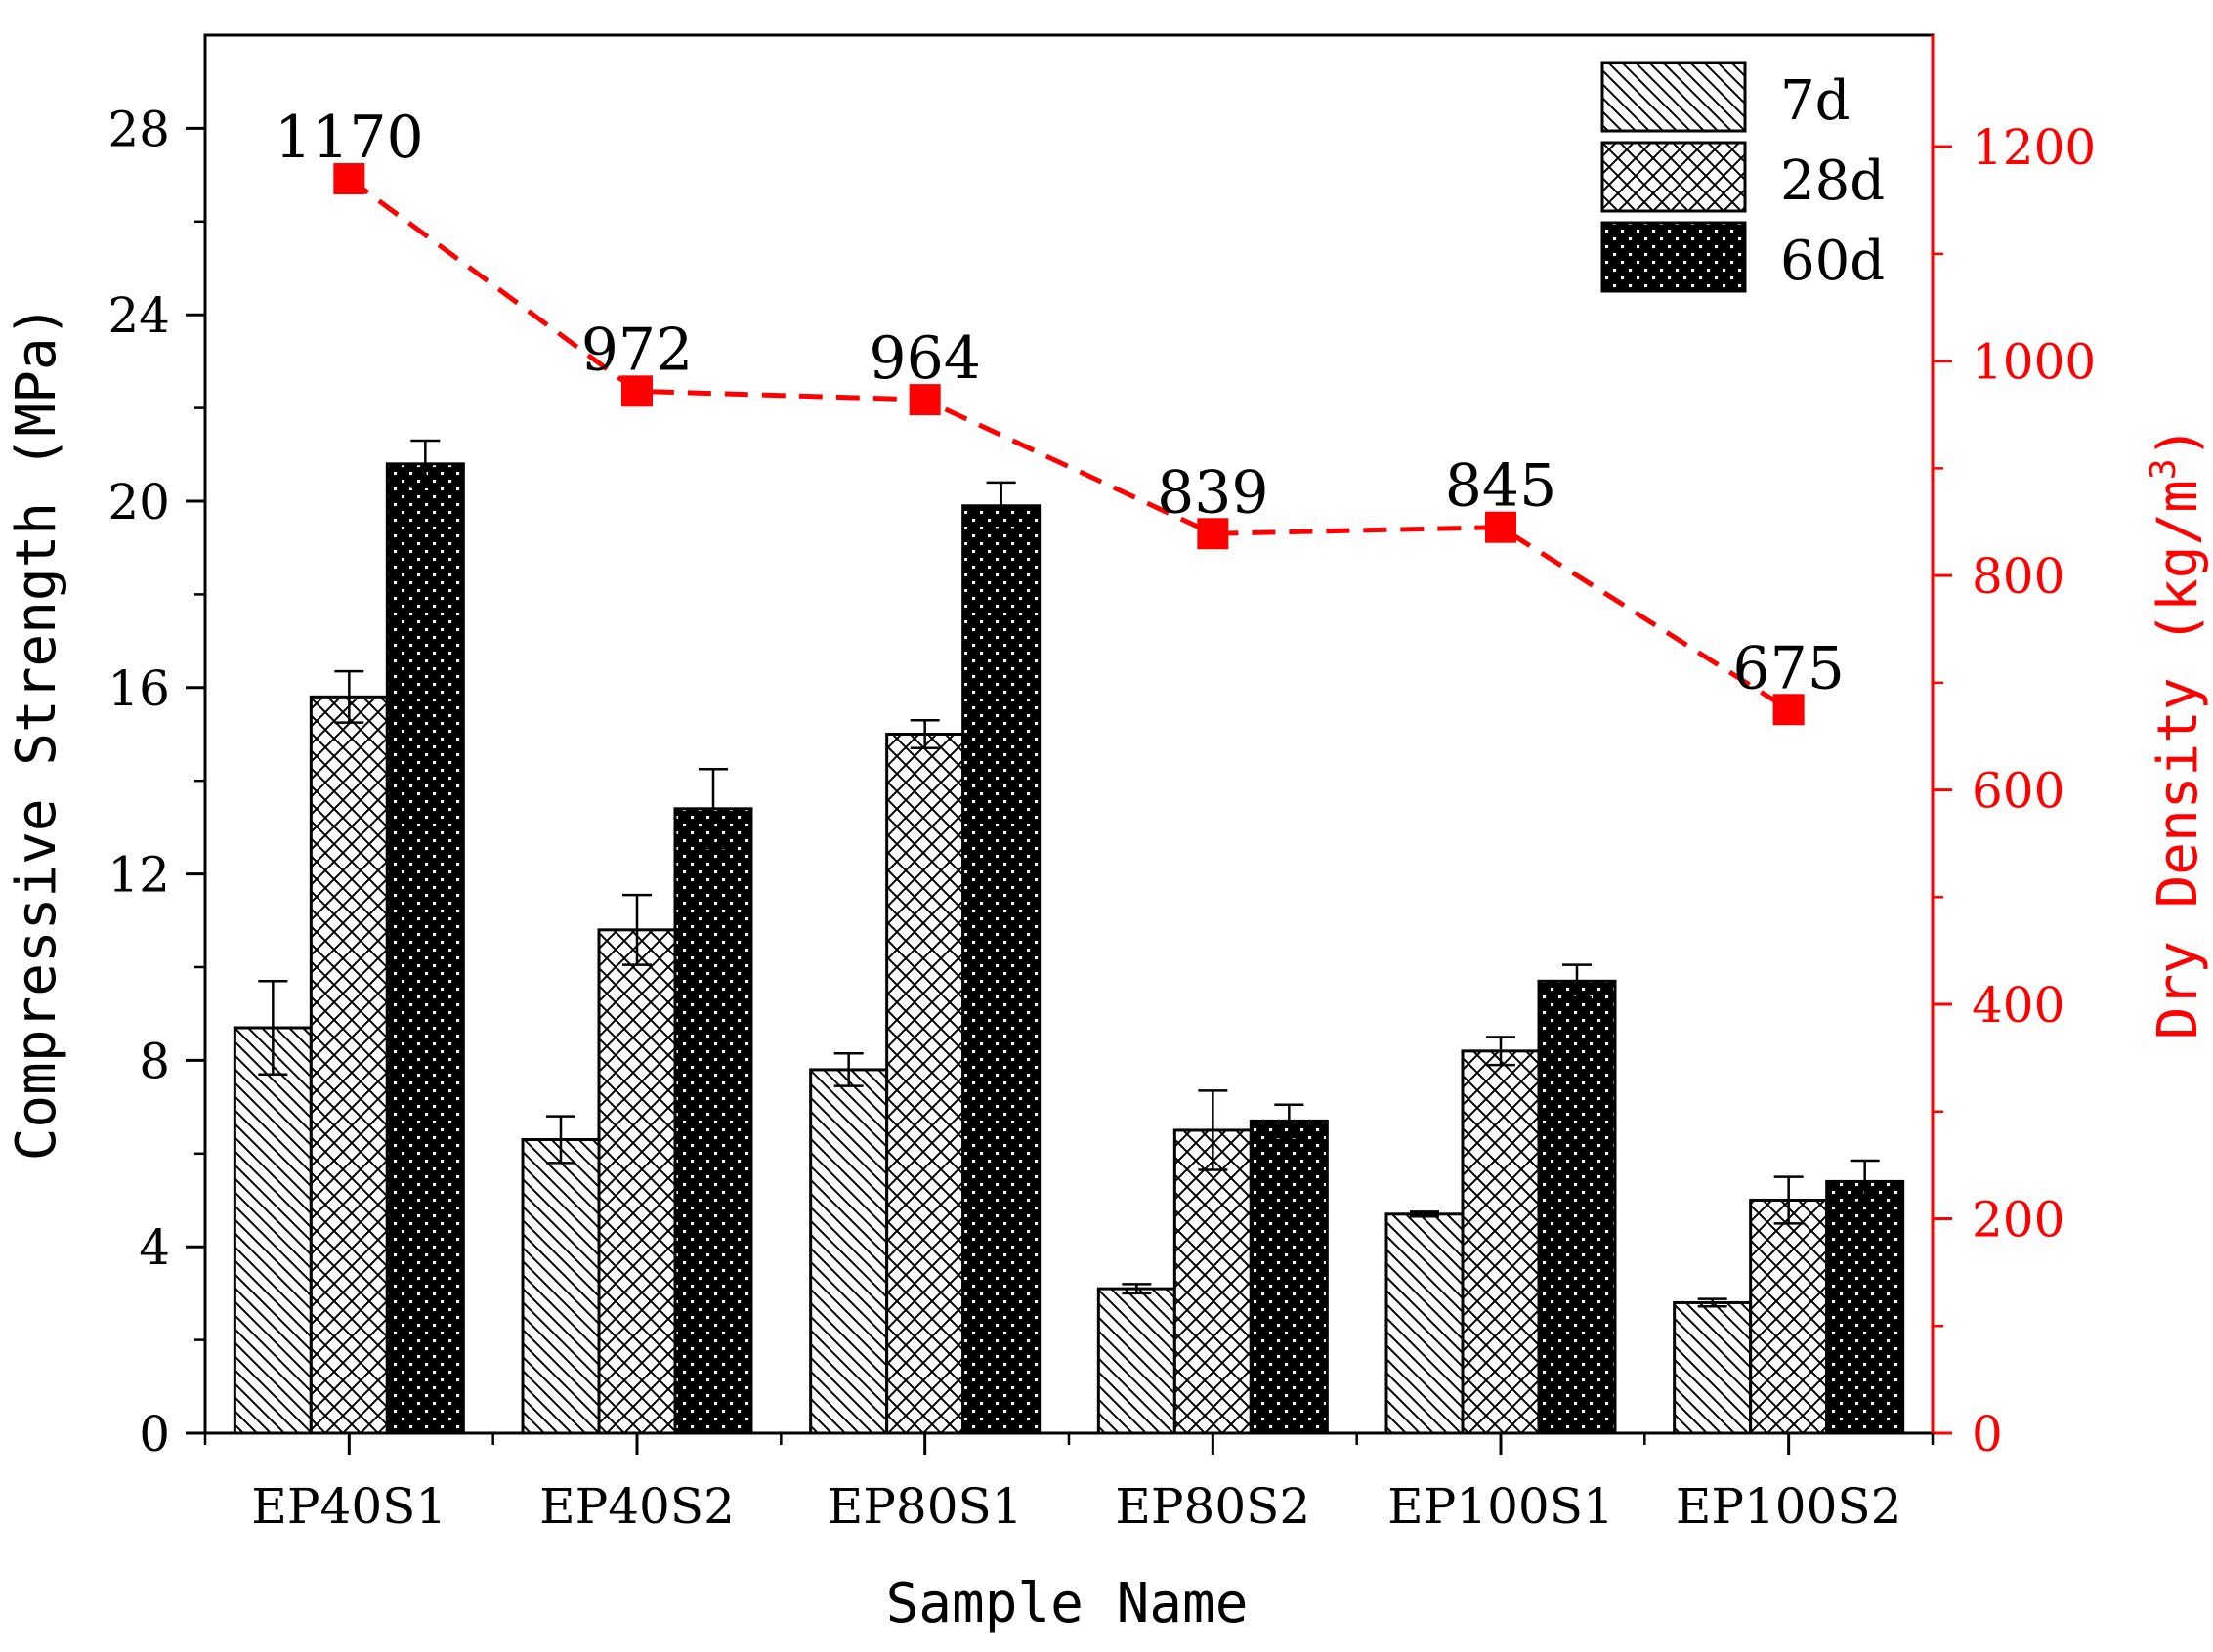  What do you see at coordinates (1136, 1361) in the screenshot?
I see `bar-7d-EP80S2` at bounding box center [1136, 1361].